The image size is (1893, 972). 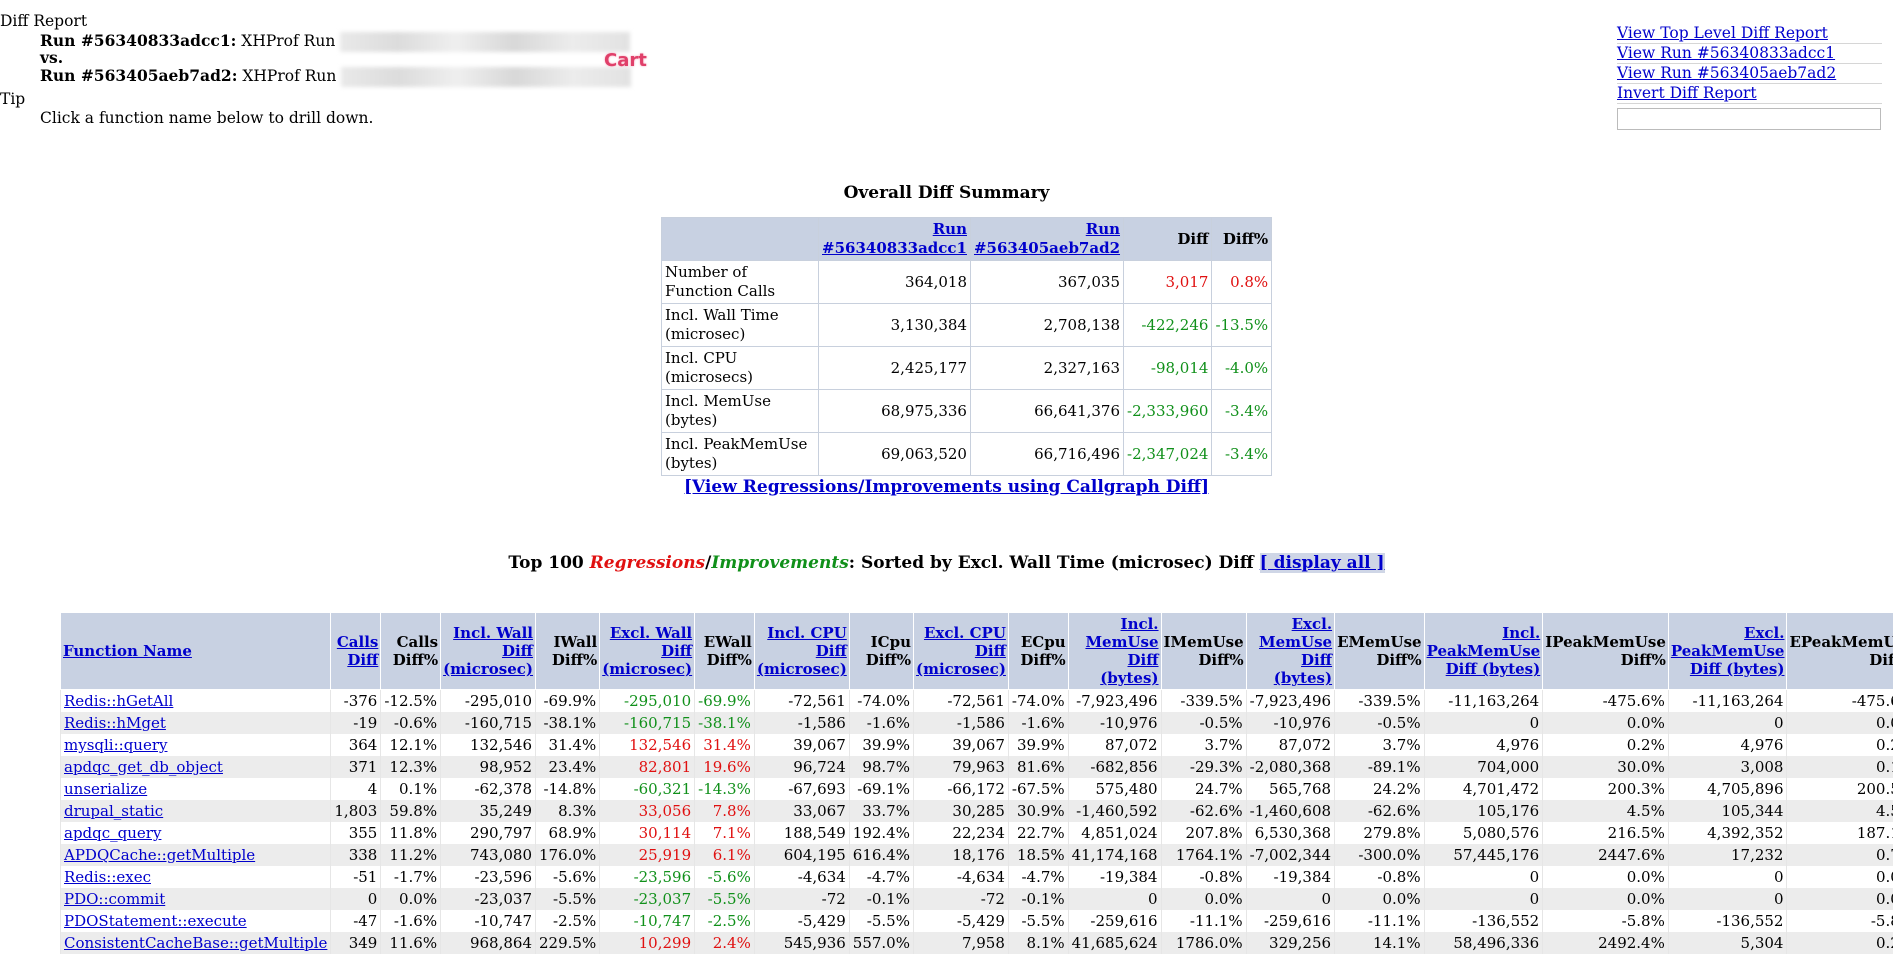 I want to click on column-header: Excl. PeakMemUse Diff (bytes), so click(x=1727, y=651).